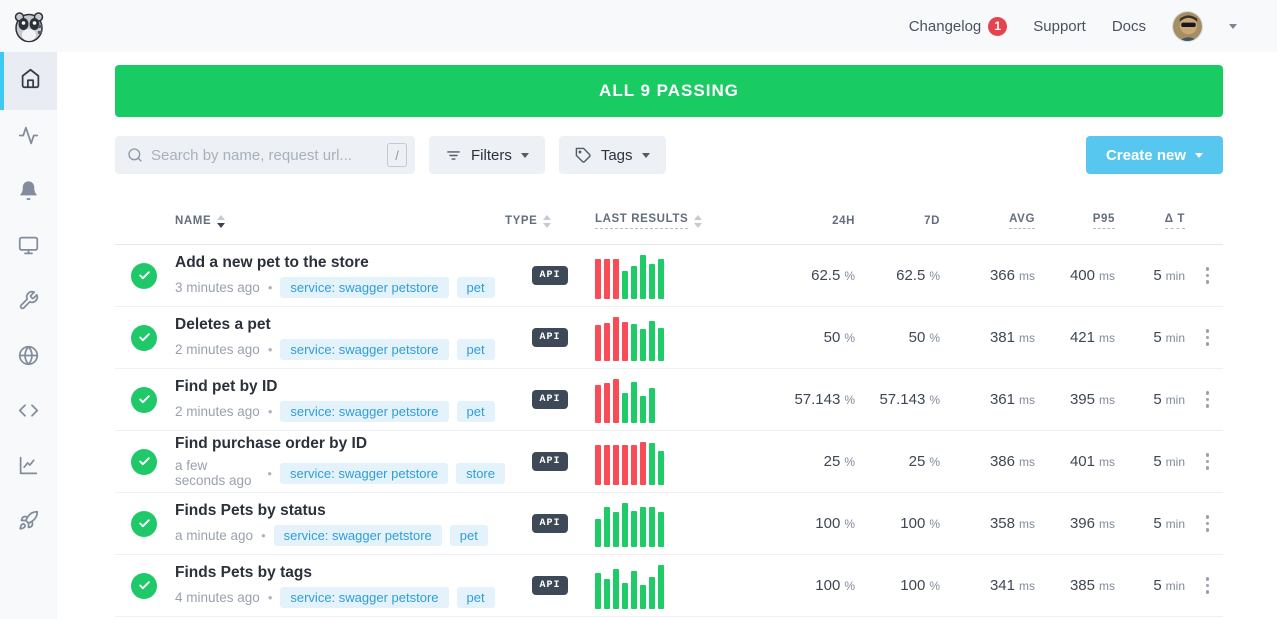 The width and height of the screenshot is (1277, 619). Describe the element at coordinates (680, 221) in the screenshot. I see `column-header-last-results: LAST RESULTS` at that location.